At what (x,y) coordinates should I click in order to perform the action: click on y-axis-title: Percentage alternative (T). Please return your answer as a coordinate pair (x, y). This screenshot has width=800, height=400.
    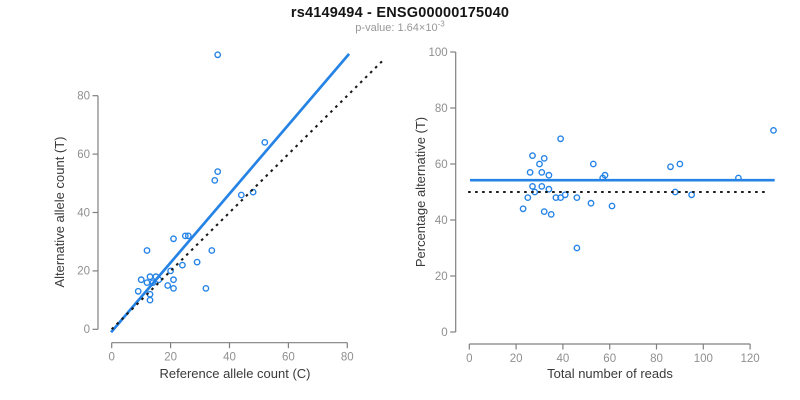
    Looking at the image, I should click on (420, 192).